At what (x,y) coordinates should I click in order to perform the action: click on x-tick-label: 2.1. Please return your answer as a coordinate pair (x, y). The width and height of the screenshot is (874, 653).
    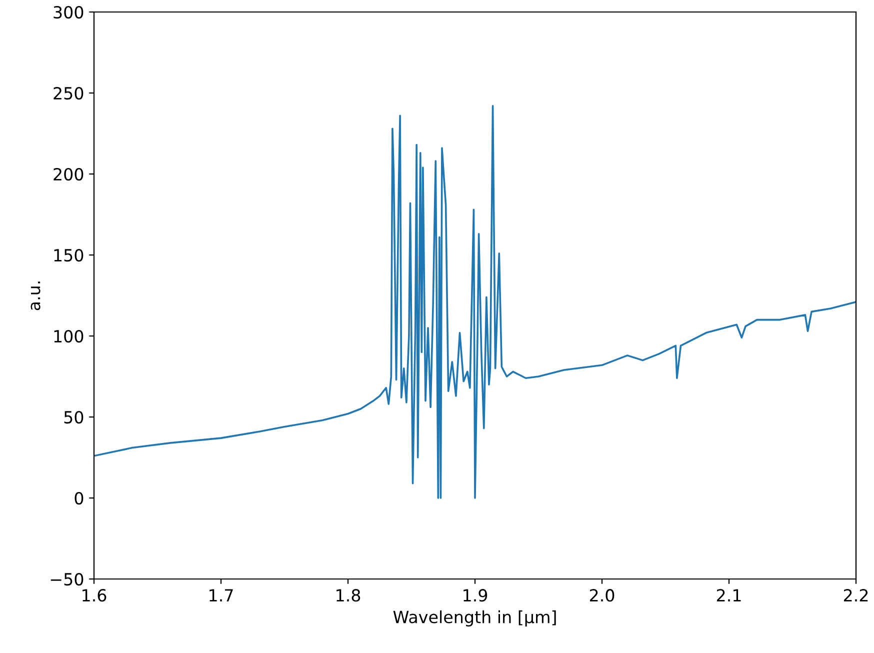
    Looking at the image, I should click on (728, 595).